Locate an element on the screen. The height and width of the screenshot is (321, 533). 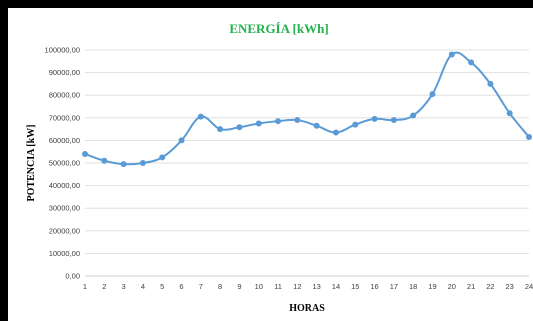
x-tick-label: 5 is located at coordinates (162, 286).